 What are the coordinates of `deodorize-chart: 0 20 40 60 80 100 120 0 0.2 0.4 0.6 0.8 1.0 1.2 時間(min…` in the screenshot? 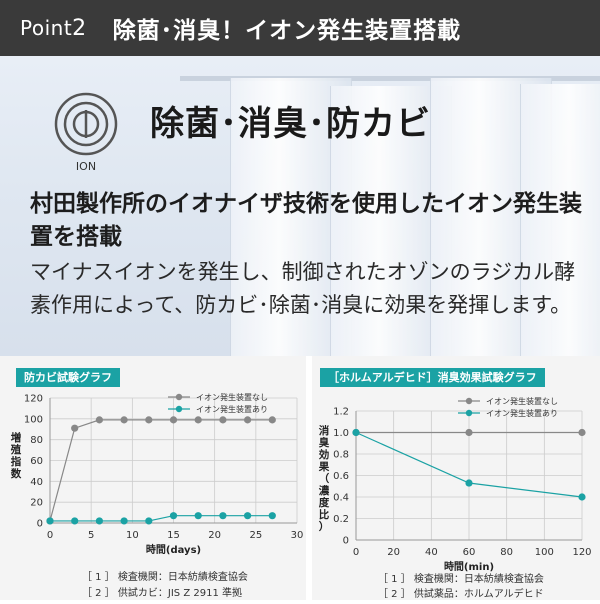 It's located at (455, 484).